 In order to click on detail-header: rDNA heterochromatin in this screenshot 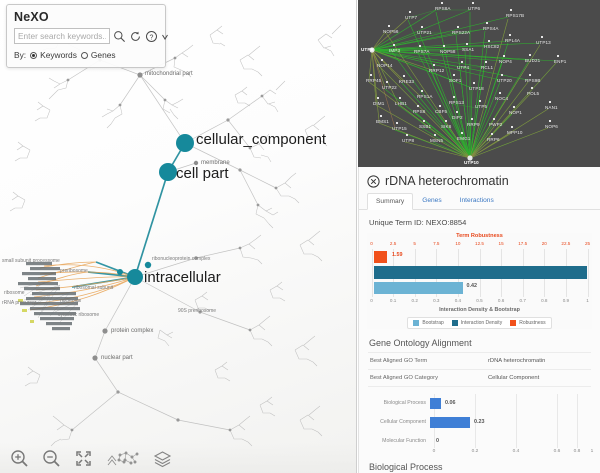, I will do `click(479, 179)`.